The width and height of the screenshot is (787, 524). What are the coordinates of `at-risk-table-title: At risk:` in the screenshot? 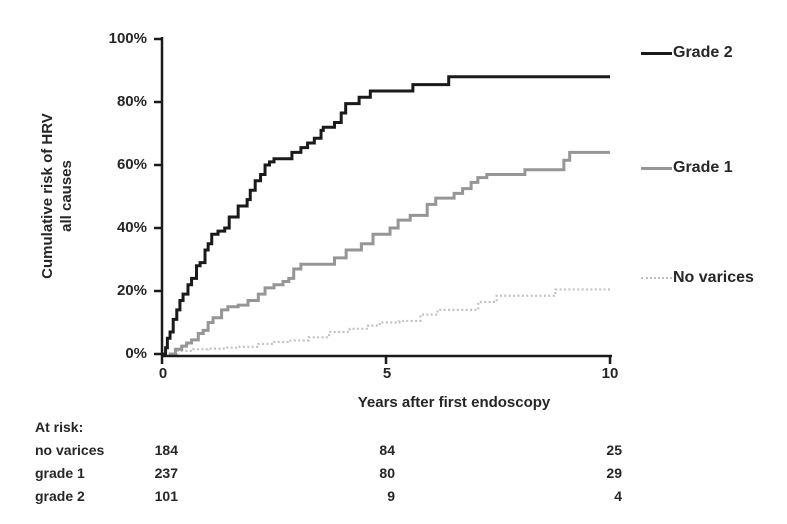 It's located at (59, 427).